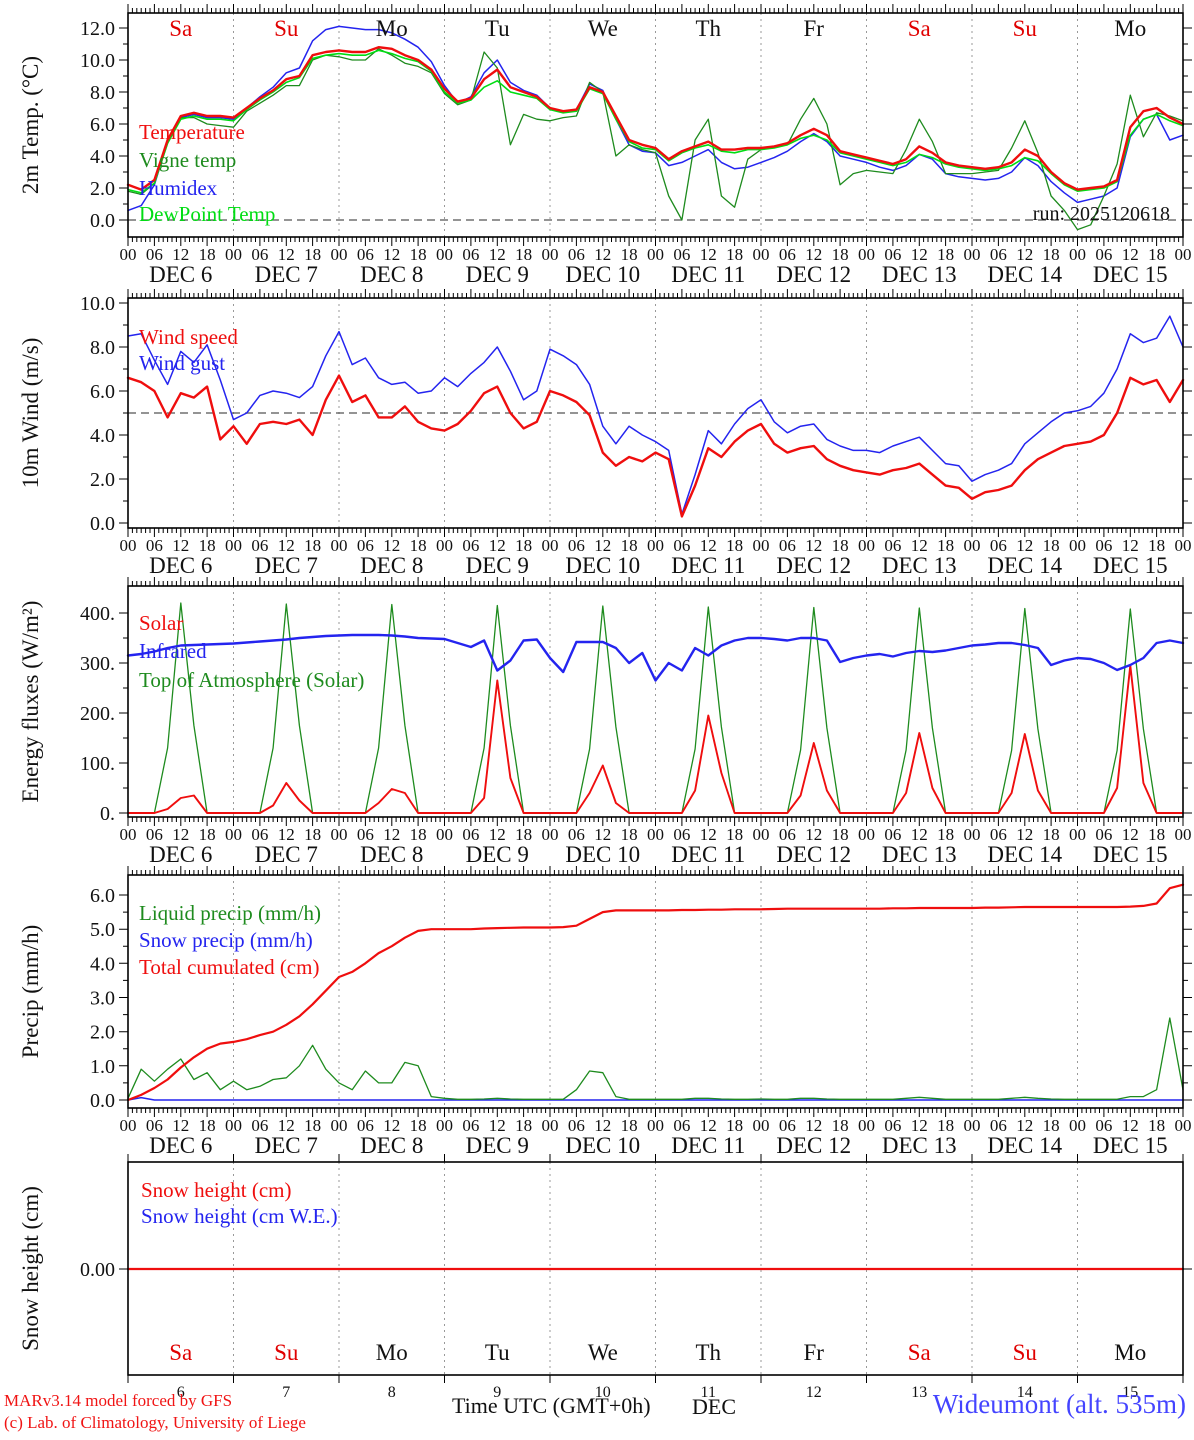 The image size is (1194, 1440). I want to click on legend-dewpoint-temp: DewPoint Temp, so click(207, 214).